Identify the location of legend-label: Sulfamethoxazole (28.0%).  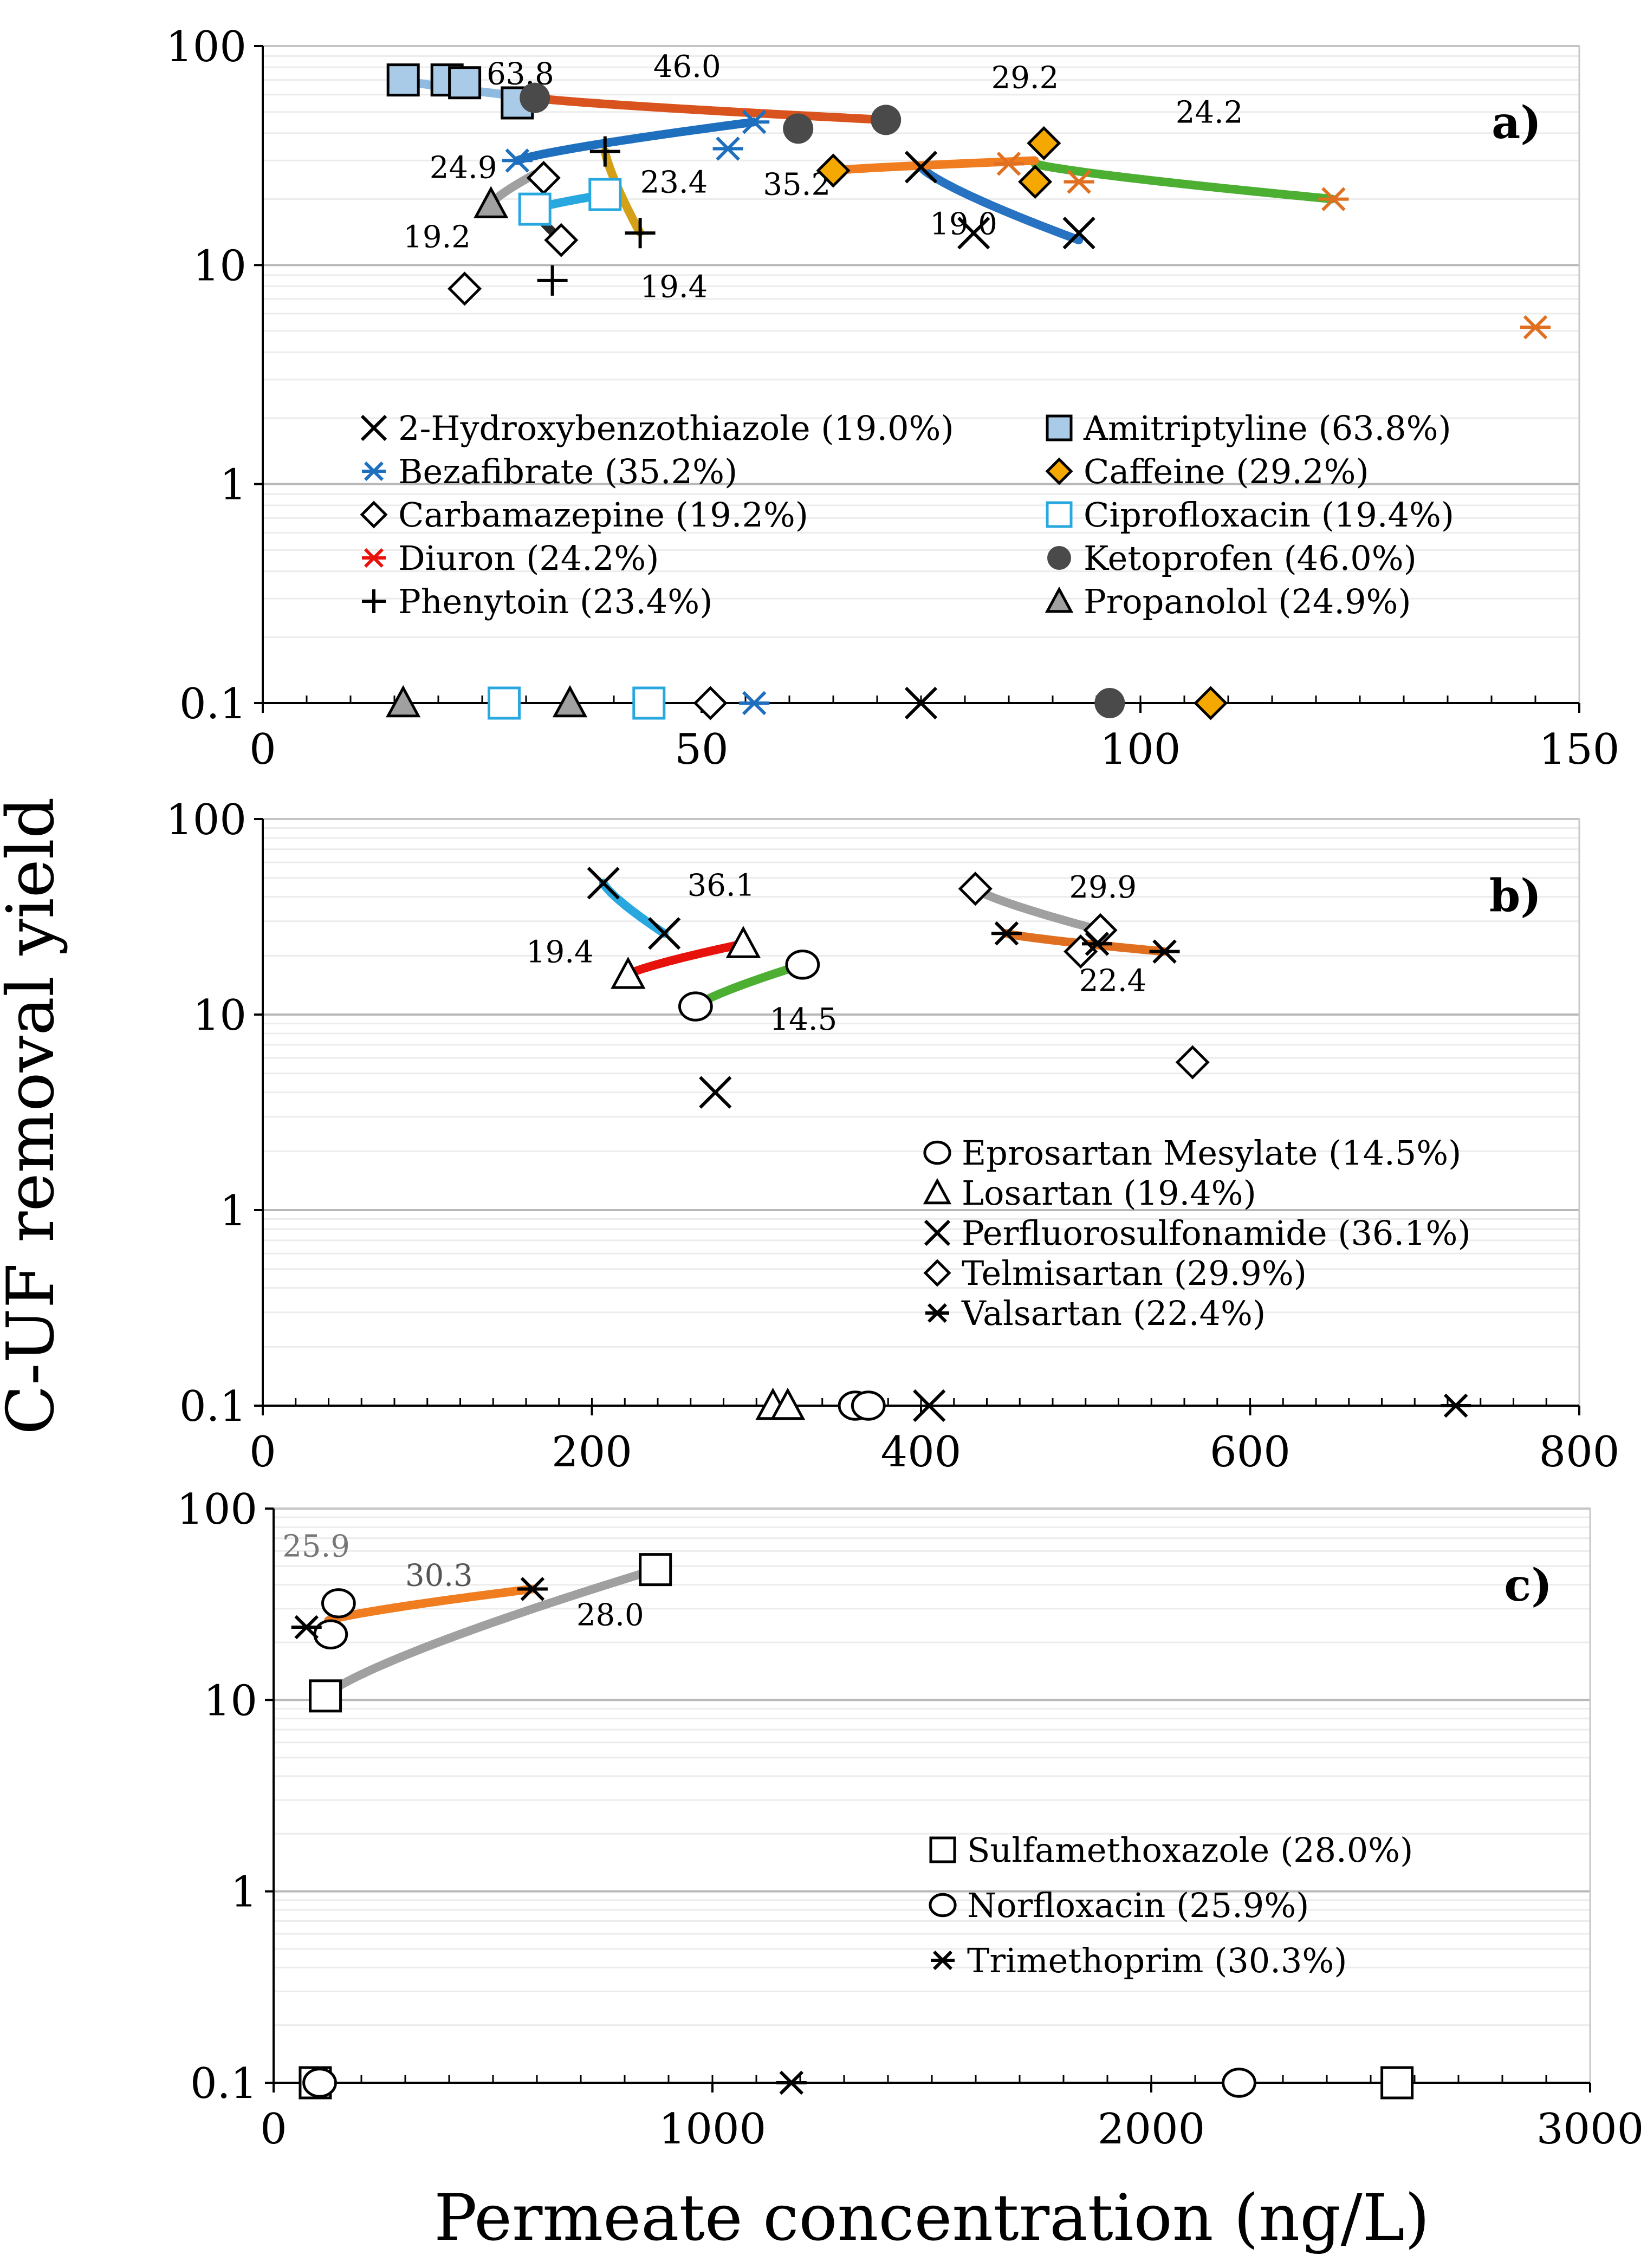
(1190, 1850).